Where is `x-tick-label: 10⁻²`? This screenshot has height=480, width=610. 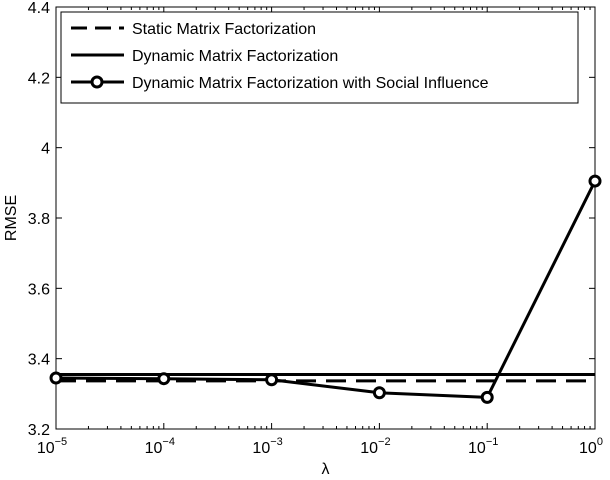 x-tick-label: 10⁻² is located at coordinates (375, 446).